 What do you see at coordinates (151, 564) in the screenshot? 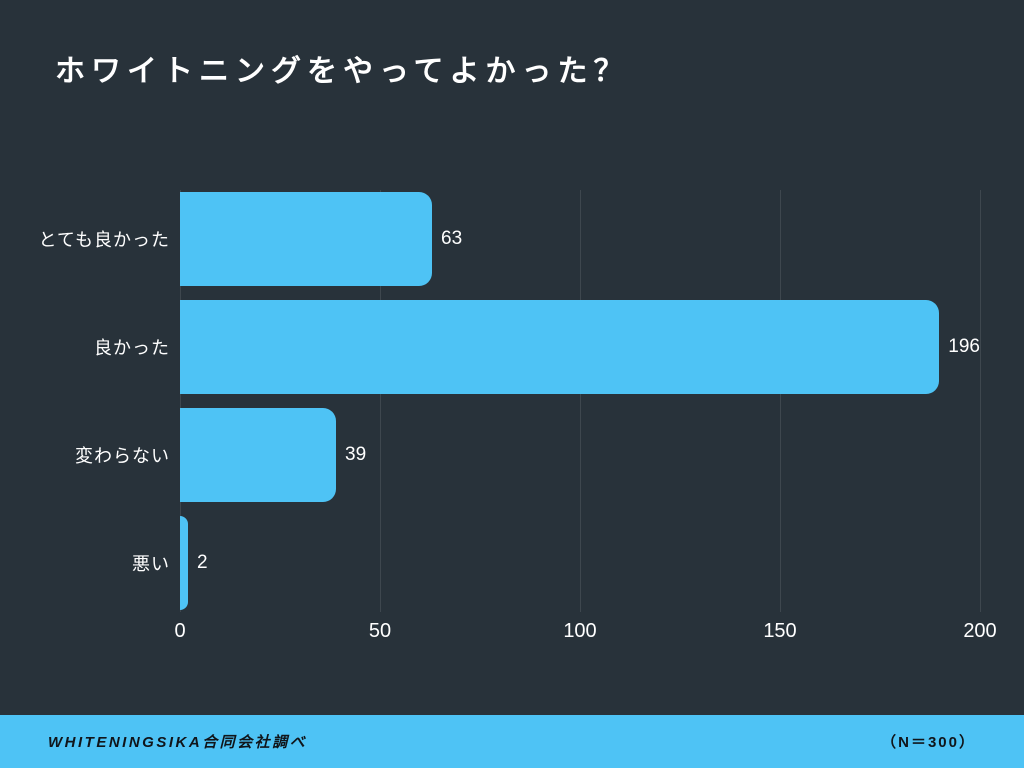
I see `category-label: 悪い` at bounding box center [151, 564].